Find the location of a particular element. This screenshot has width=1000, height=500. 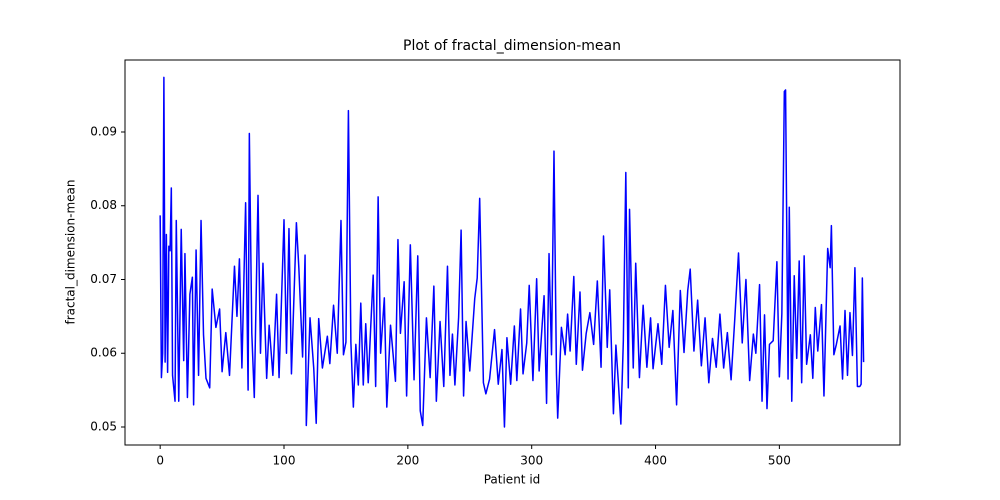

y-tick-label: 0.07 is located at coordinates (103, 279).